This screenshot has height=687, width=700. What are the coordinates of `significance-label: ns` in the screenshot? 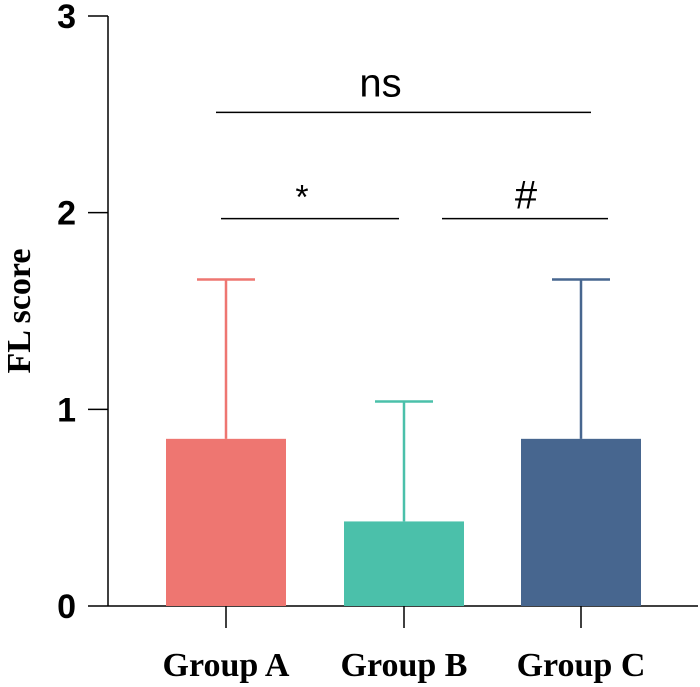 It's located at (380, 83).